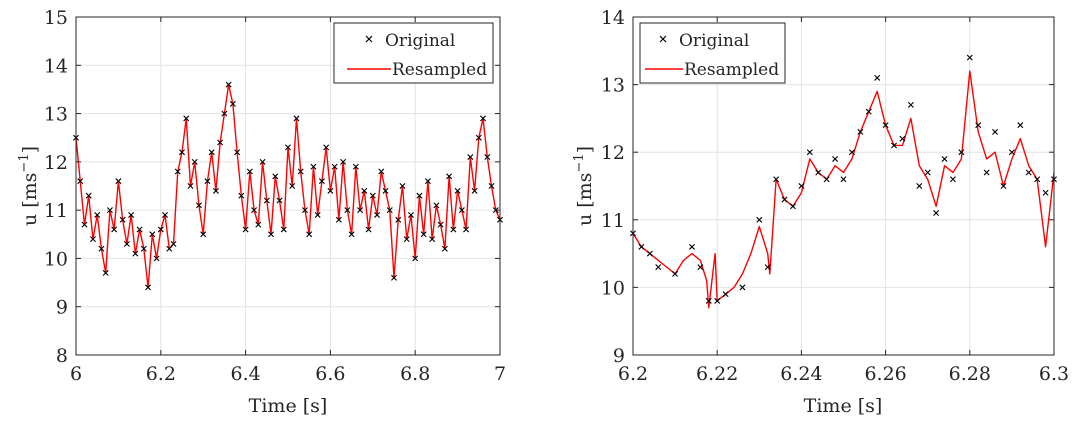 This screenshot has height=427, width=1075. What do you see at coordinates (584, 186) in the screenshot?
I see `right-y-axis-label: u [ms−1]` at bounding box center [584, 186].